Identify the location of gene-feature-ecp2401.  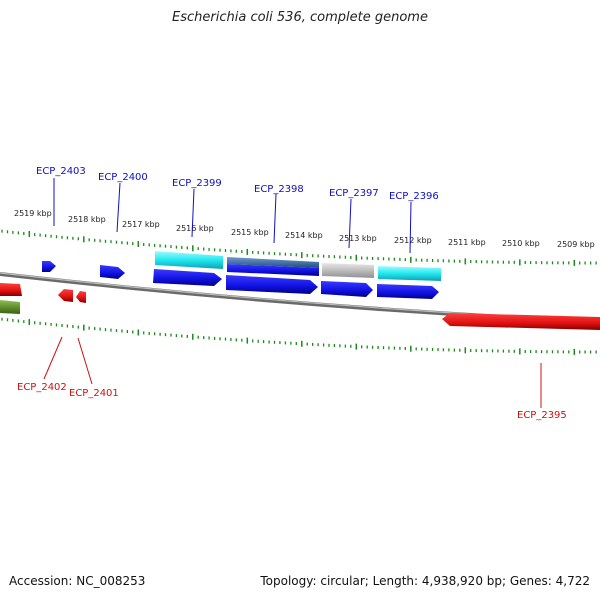
(81, 297).